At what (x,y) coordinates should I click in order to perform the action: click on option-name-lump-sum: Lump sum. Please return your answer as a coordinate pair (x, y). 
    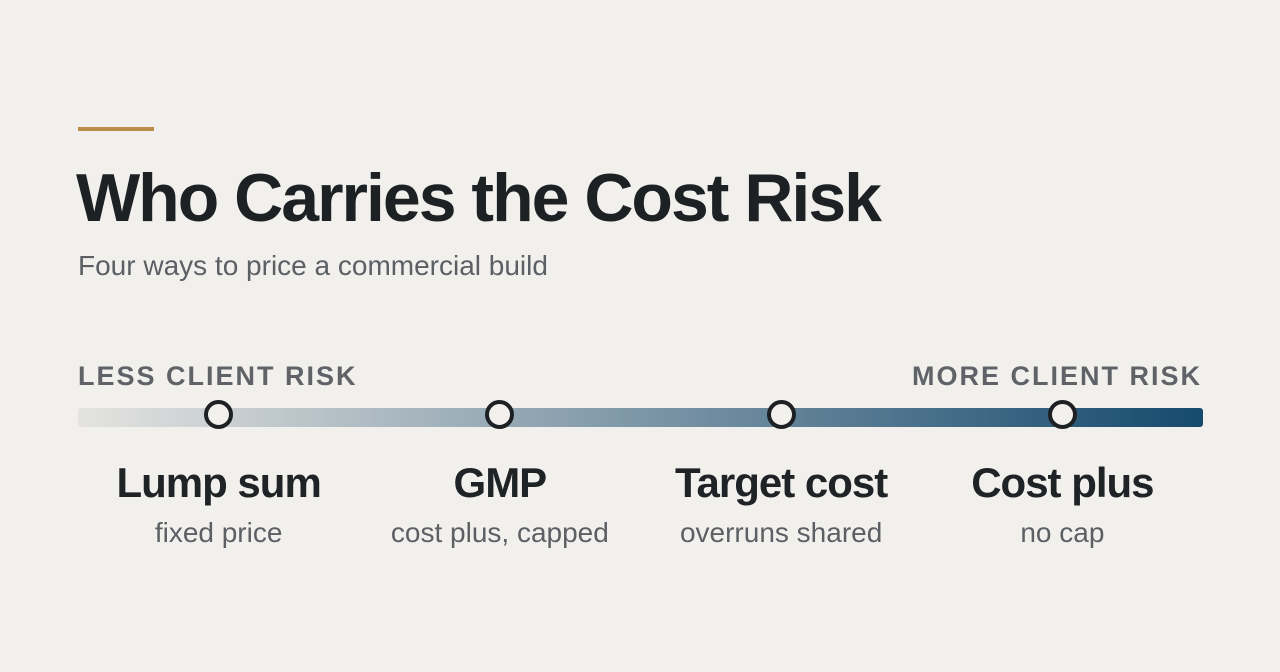
    Looking at the image, I should click on (218, 482).